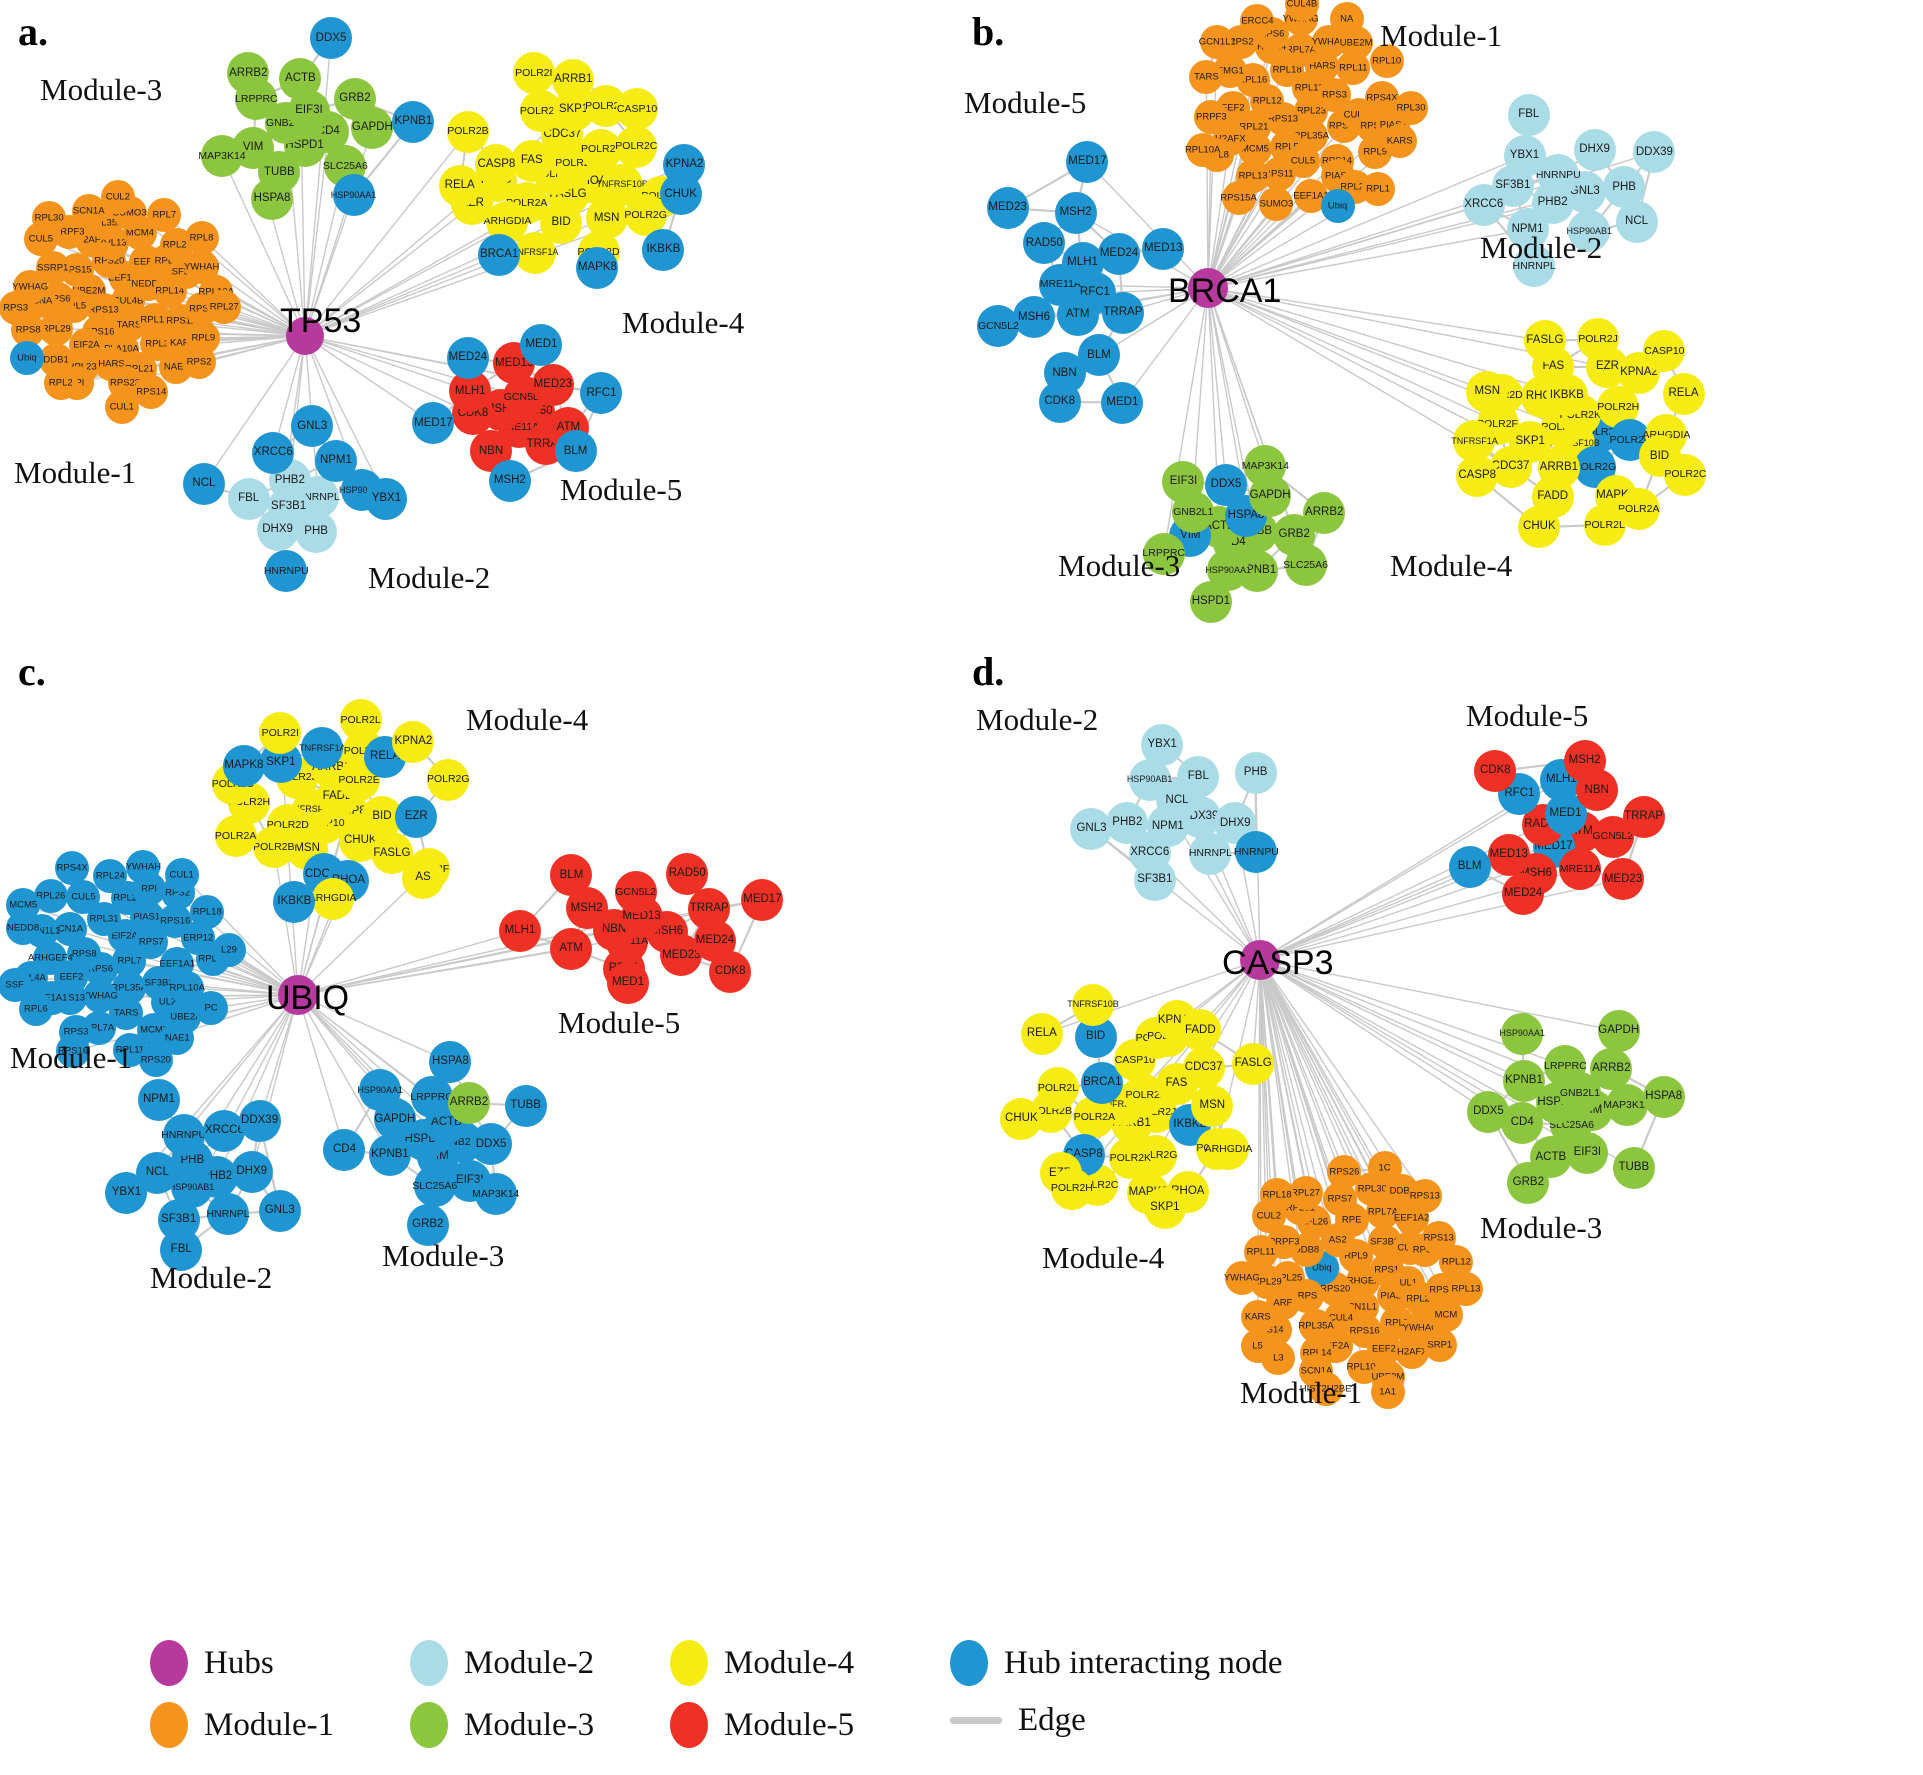 The width and height of the screenshot is (1923, 1775). I want to click on network-node: FASLG, so click(1253, 1064).